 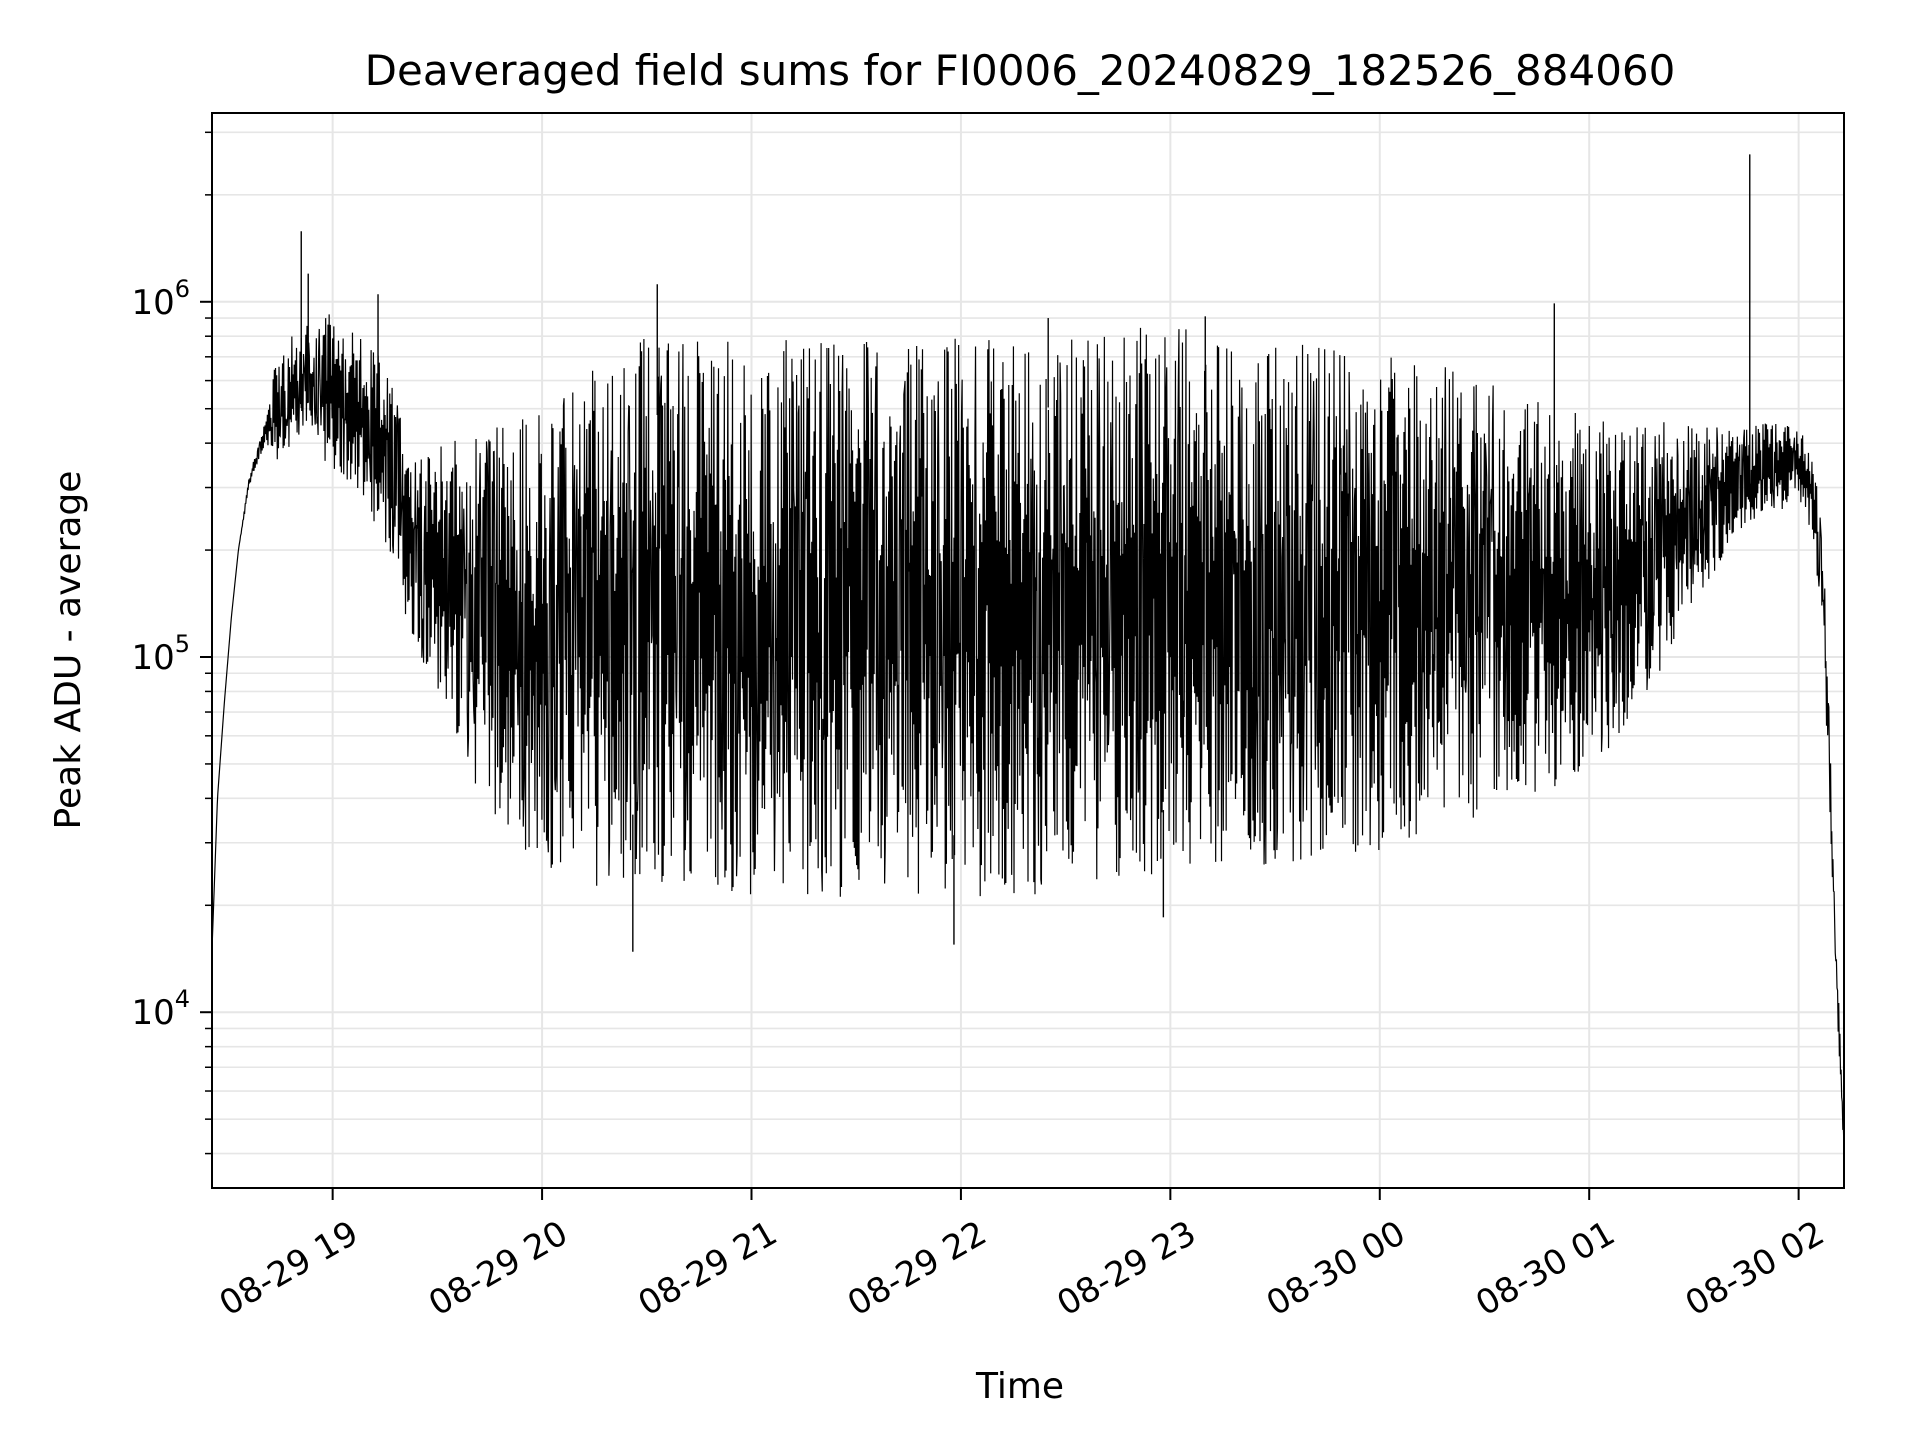 I want to click on y-tick-label: 10⁵, so click(x=160, y=654).